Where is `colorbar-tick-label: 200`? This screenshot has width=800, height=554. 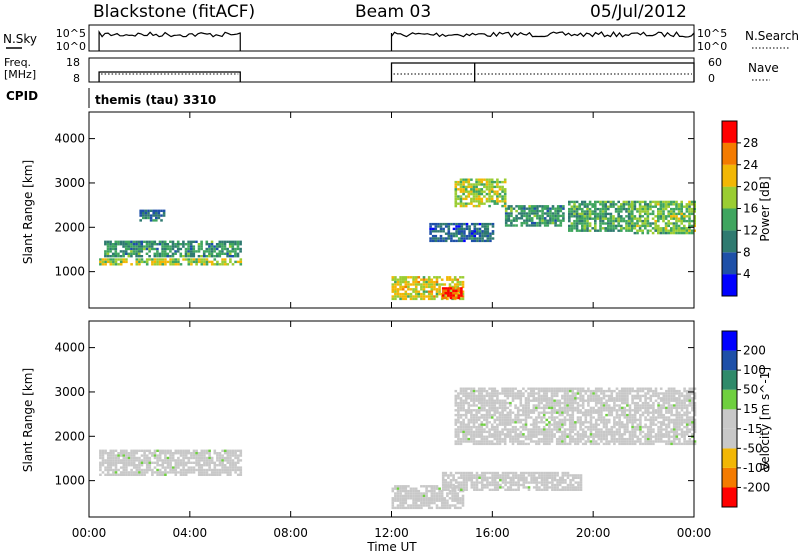 colorbar-tick-label: 200 is located at coordinates (754, 351).